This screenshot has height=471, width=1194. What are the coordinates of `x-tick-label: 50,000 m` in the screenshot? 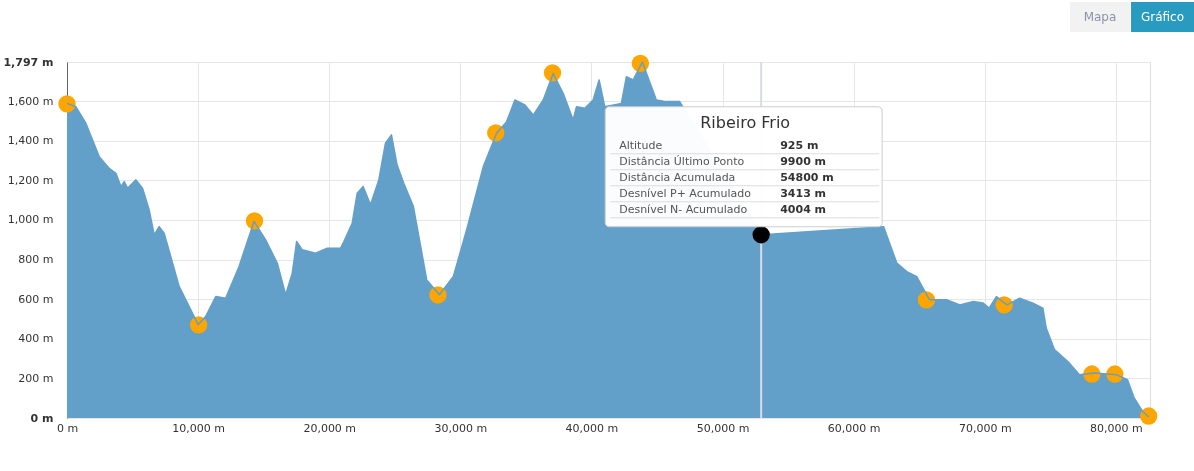 It's located at (723, 428).